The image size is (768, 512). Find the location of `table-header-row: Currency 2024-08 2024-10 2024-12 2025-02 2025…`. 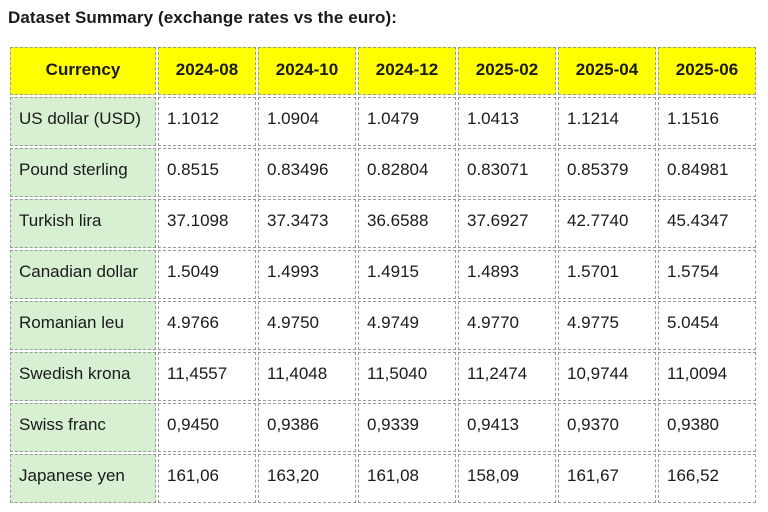

table-header-row: Currency 2024-08 2024-10 2024-12 2025-02 2025… is located at coordinates (383, 71).